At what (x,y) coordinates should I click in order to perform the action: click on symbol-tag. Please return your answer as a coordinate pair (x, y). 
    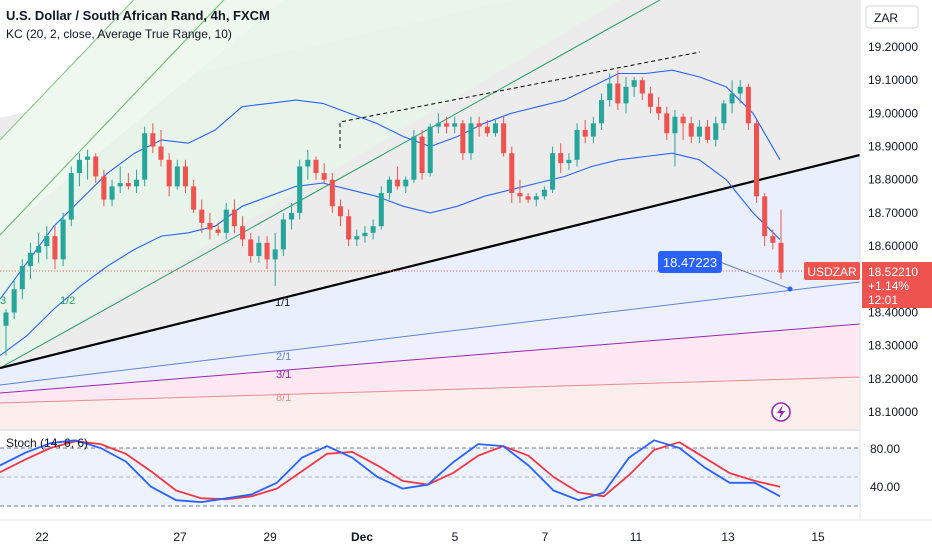
    Looking at the image, I should click on (832, 271).